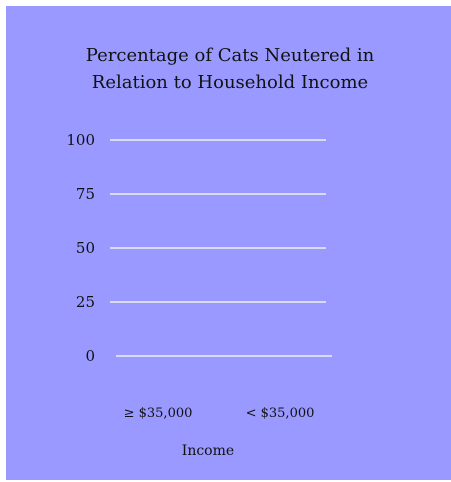 The height and width of the screenshot is (482, 451). What do you see at coordinates (230, 82) in the screenshot?
I see `chart-title-line-2: Relation to Household Income` at bounding box center [230, 82].